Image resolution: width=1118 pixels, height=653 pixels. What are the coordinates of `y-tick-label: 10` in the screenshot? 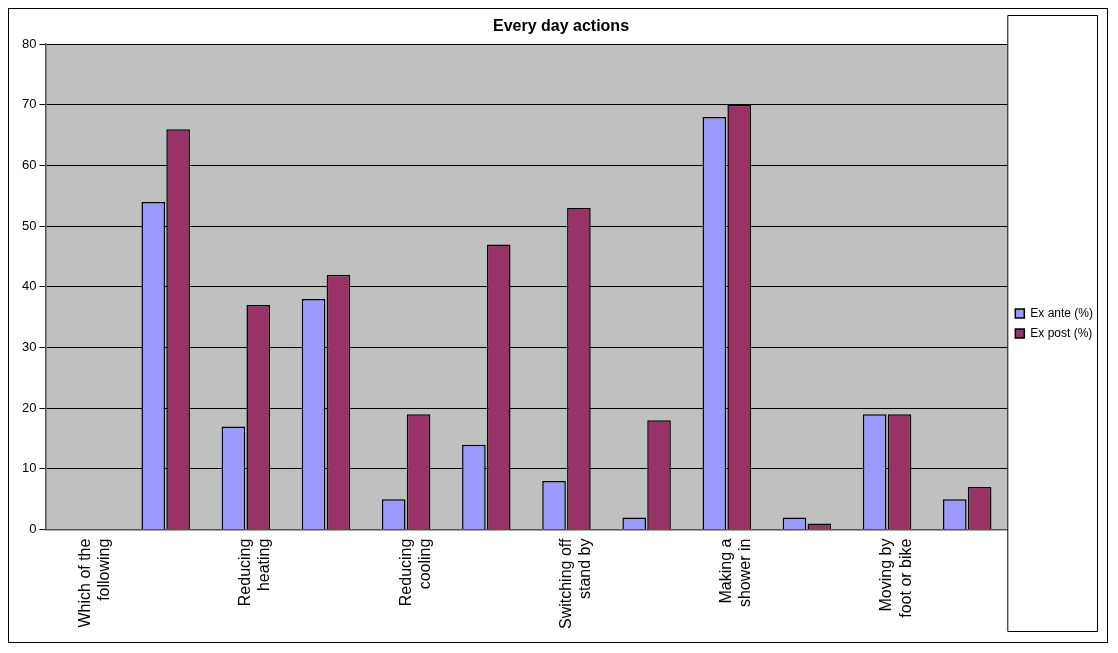 It's located at (29, 468).